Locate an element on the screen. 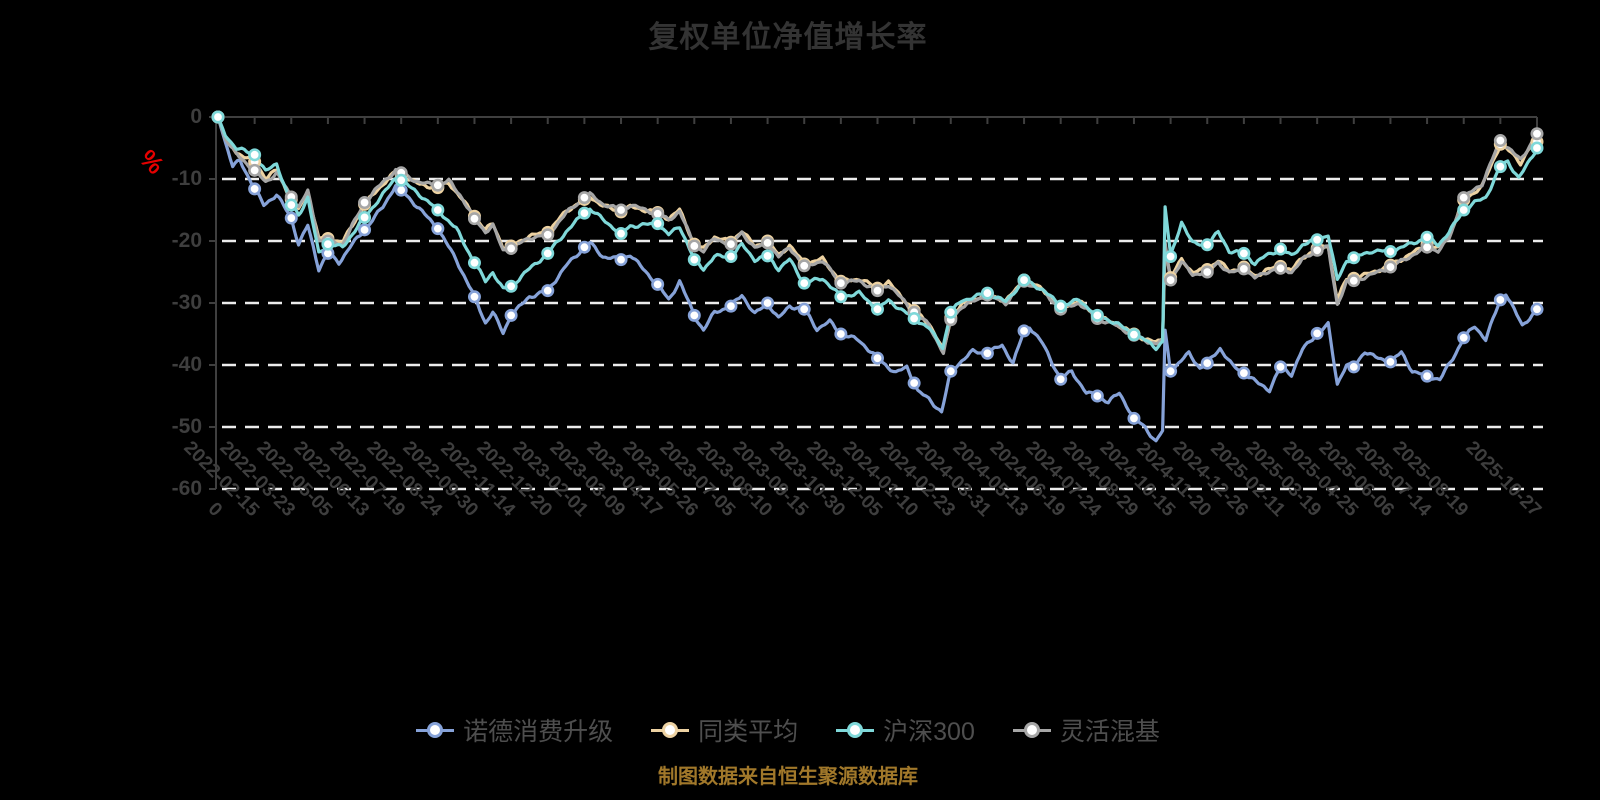 This screenshot has width=1600, height=800. y-axis-label: -50 is located at coordinates (186, 426).